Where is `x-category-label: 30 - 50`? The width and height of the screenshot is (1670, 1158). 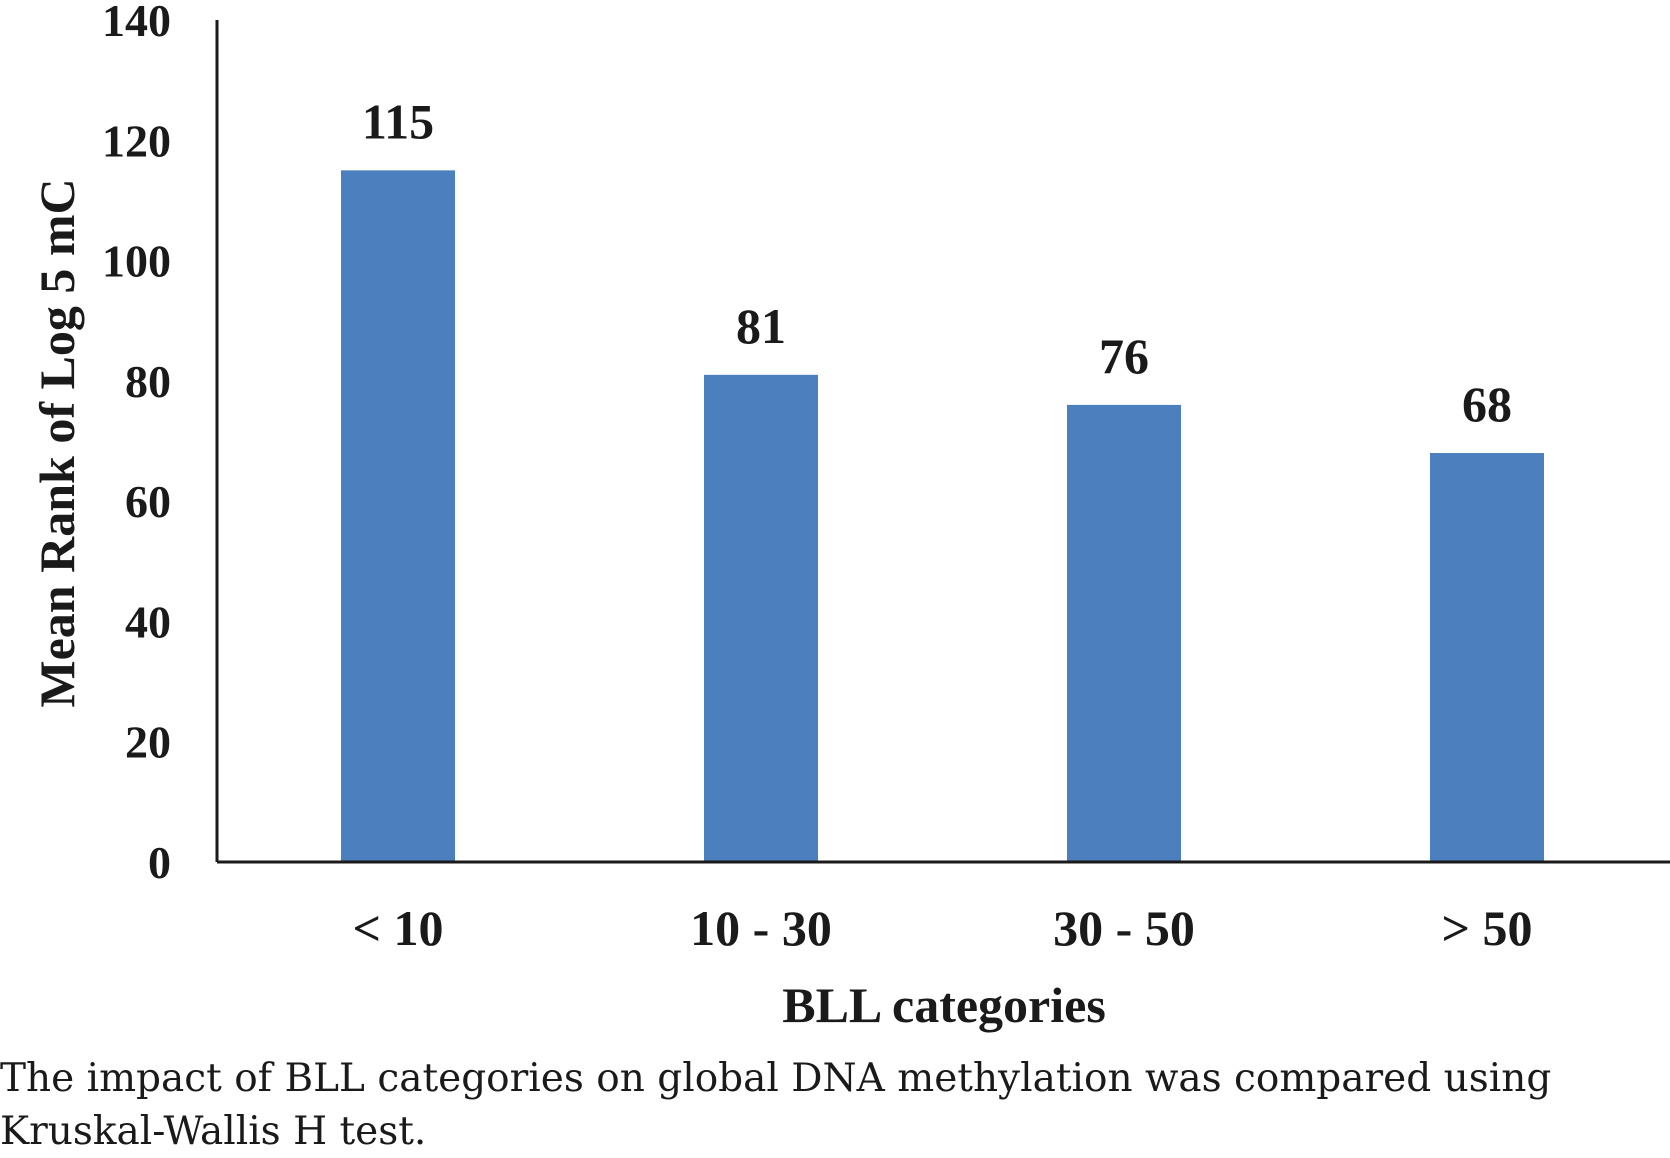
x-category-label: 30 - 50 is located at coordinates (1124, 928).